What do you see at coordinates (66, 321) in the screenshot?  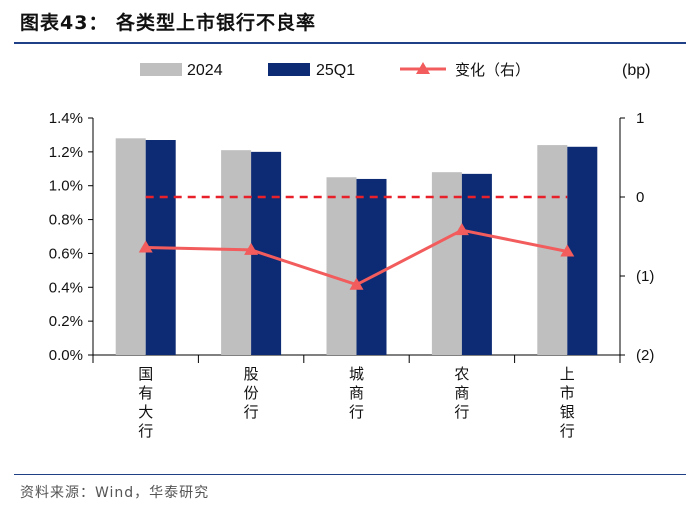 I see `left-tick-label: 0.2%` at bounding box center [66, 321].